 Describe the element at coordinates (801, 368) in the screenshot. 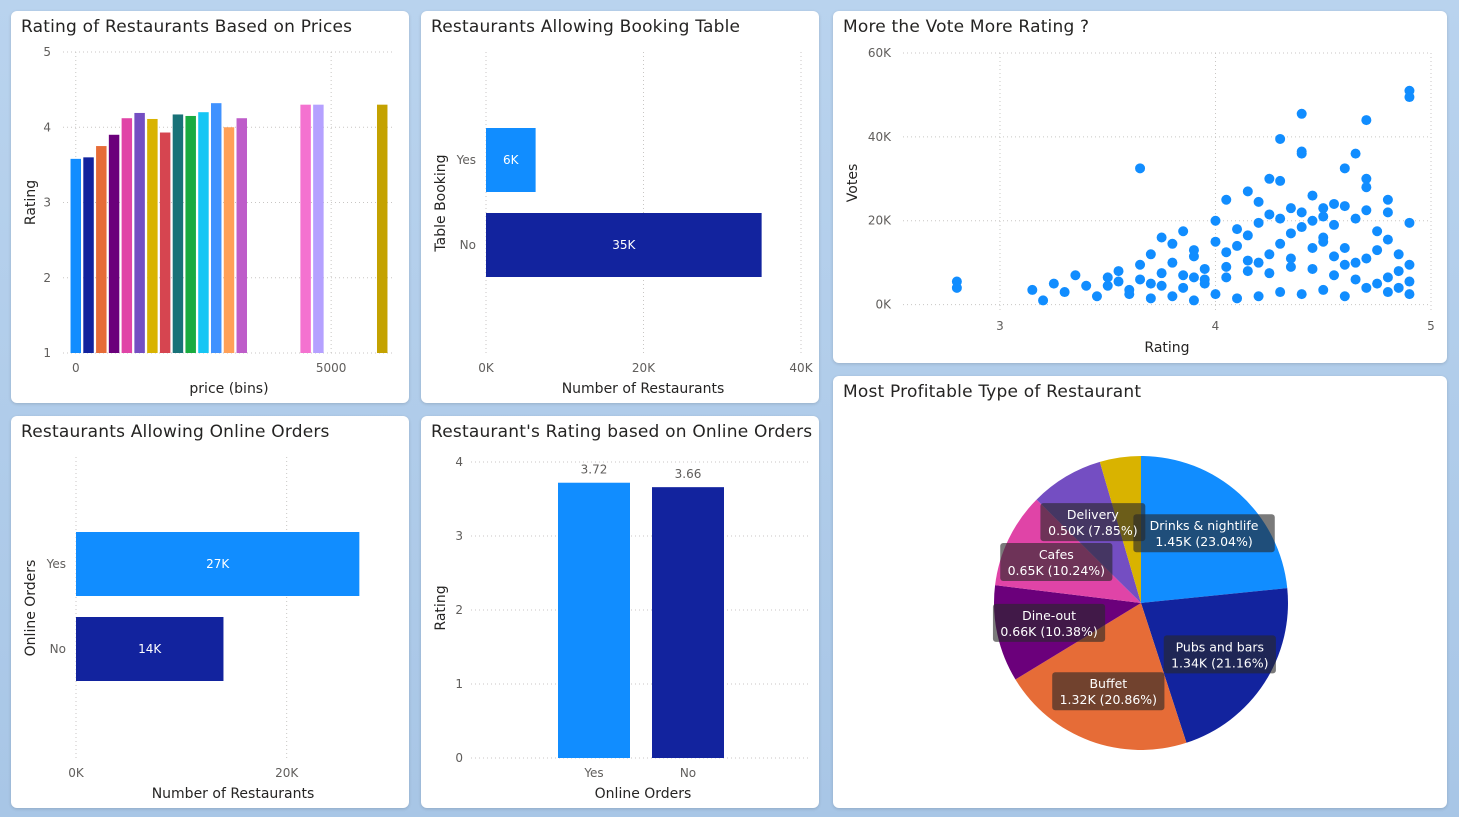

I see `x-tick-label: 40K` at that location.